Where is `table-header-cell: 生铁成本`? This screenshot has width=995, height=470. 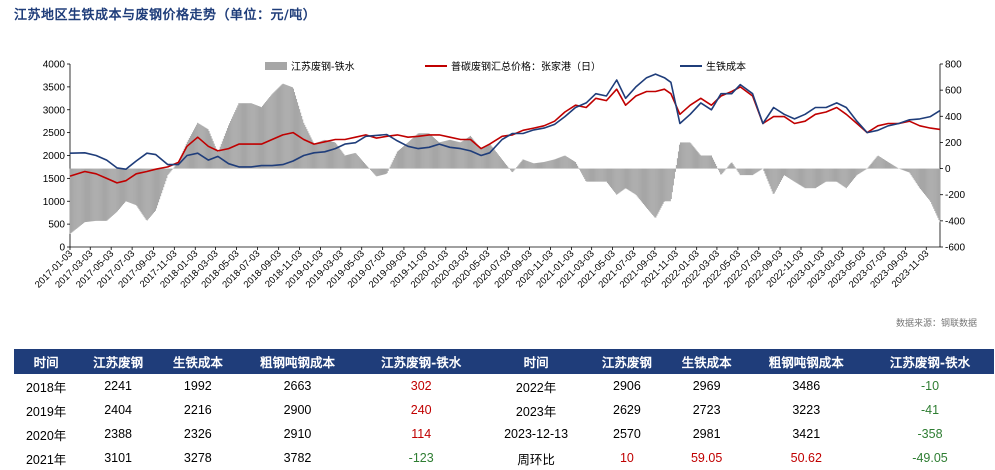 table-header-cell: 生铁成本 is located at coordinates (198, 361).